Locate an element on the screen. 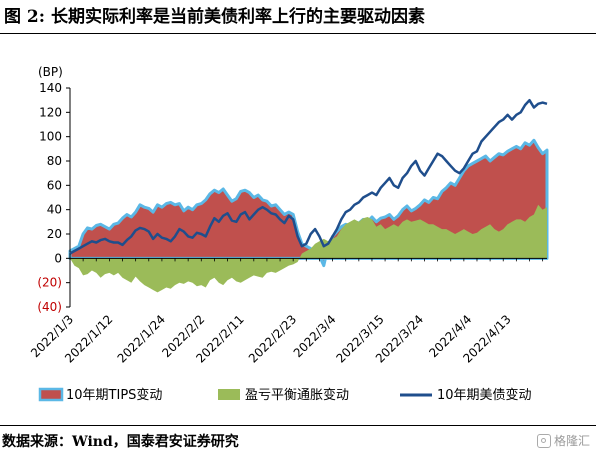  y-tick-label: 100 is located at coordinates (50, 137).